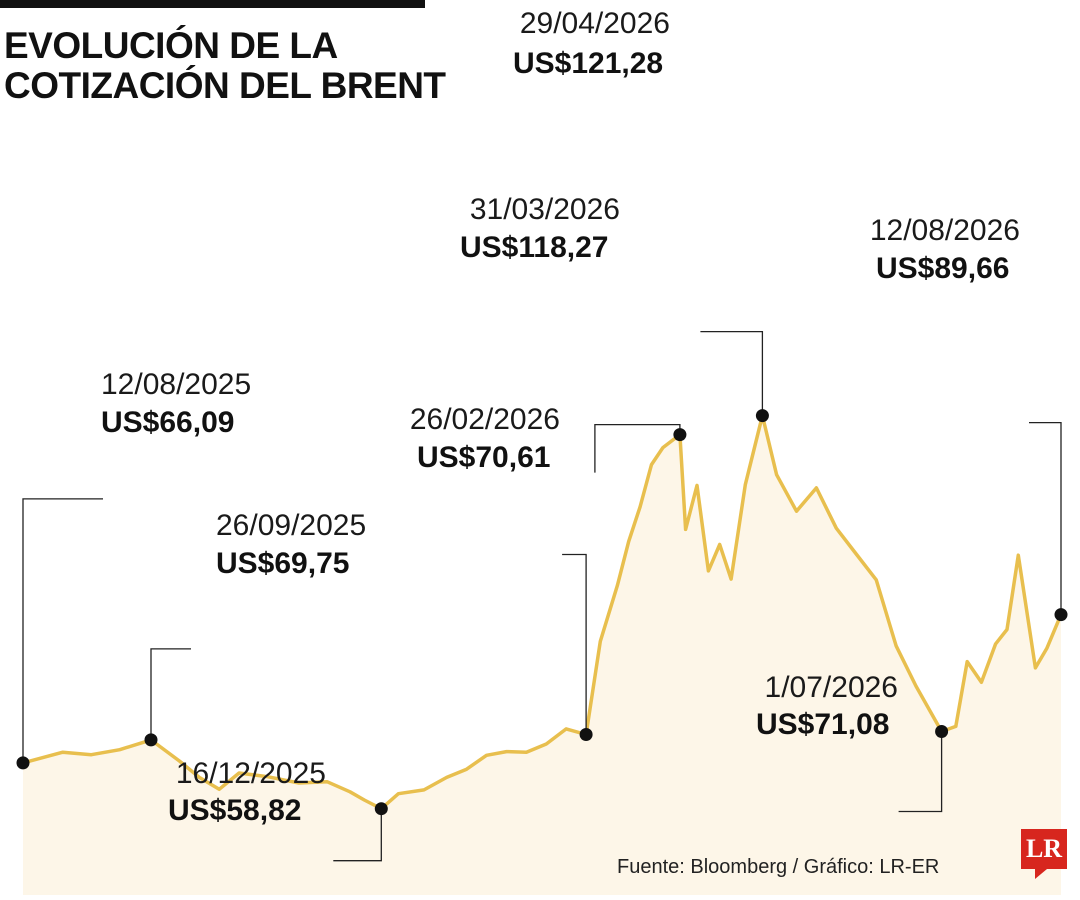 This screenshot has width=1080, height=900. I want to click on annotation-2026-07-01: 1/07/2026 US$71,08, so click(852, 742).